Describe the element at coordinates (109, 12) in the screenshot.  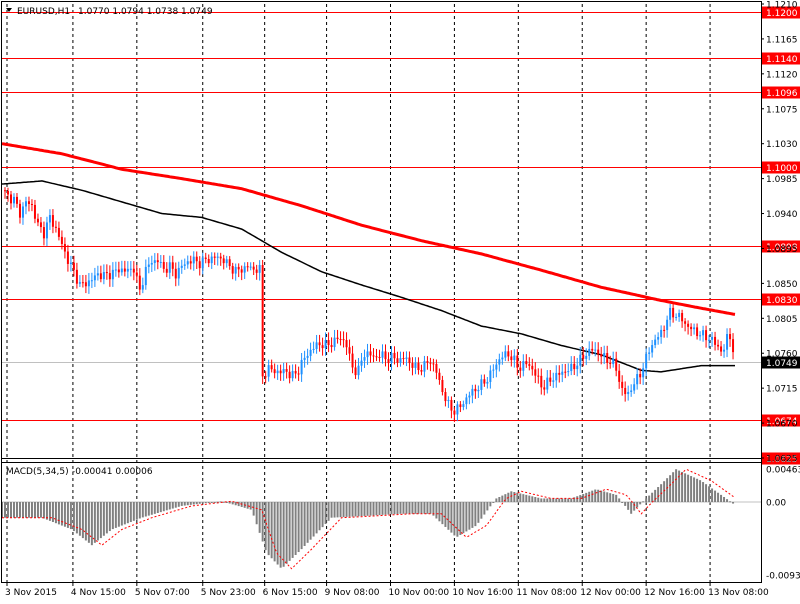
I see `chart-header: EURUSD,H1 1.0770 1.0794 1.0738 1.0749` at that location.